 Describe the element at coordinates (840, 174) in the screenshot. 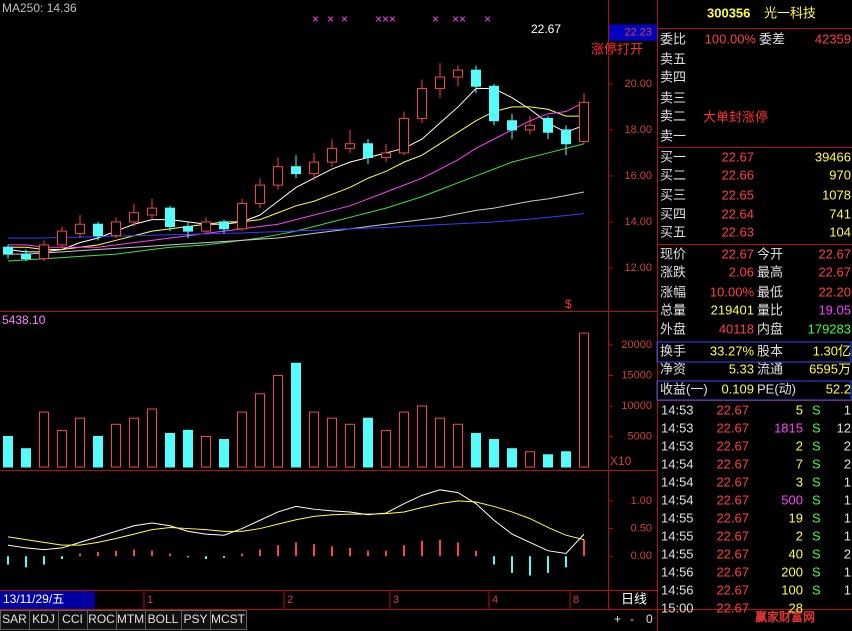

I see `panel-text: 970` at that location.